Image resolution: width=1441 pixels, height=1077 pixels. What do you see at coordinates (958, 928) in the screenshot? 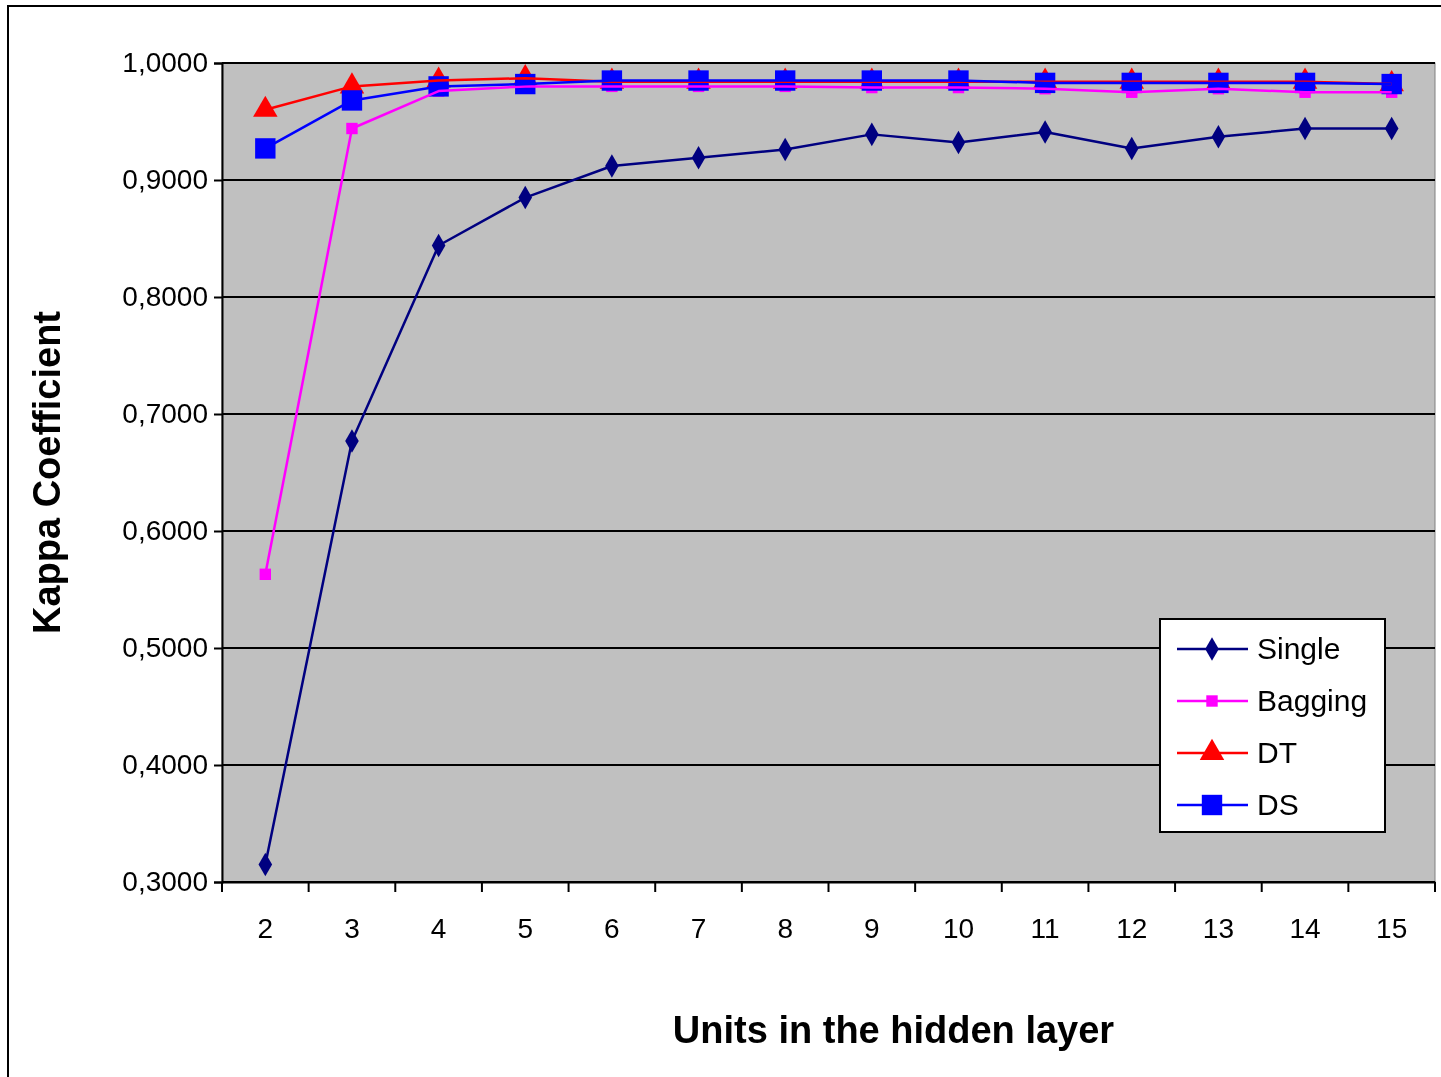
I see `x-tick-label: 10` at bounding box center [958, 928].